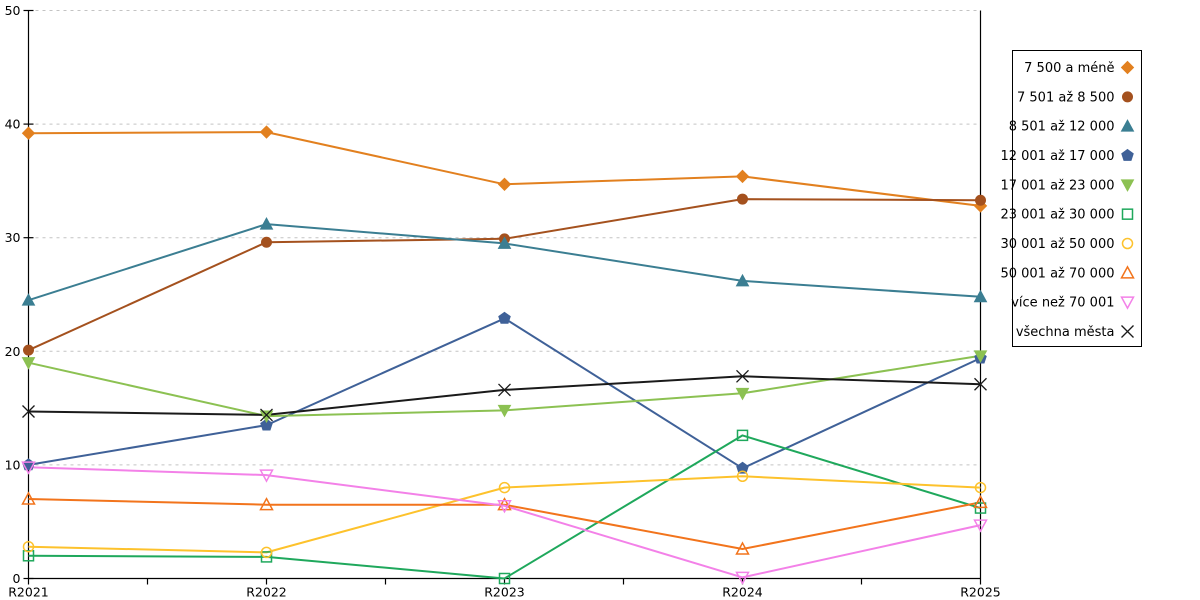 This screenshot has width=1200, height=600. What do you see at coordinates (13, 464) in the screenshot?
I see `y-tick-label: 10` at bounding box center [13, 464].